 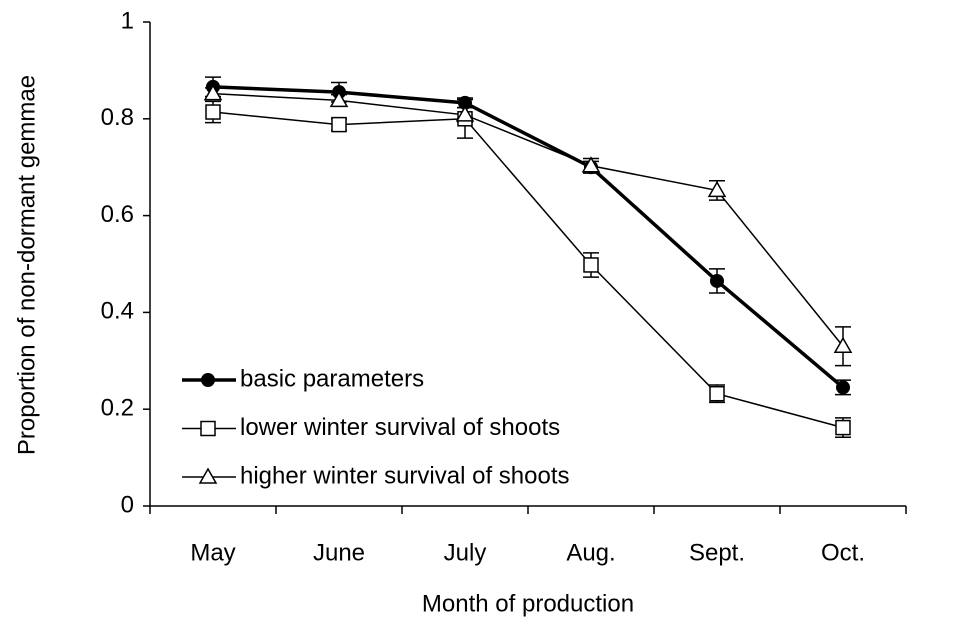 What do you see at coordinates (117, 408) in the screenshot?
I see `y-tick-label: 0.2` at bounding box center [117, 408].